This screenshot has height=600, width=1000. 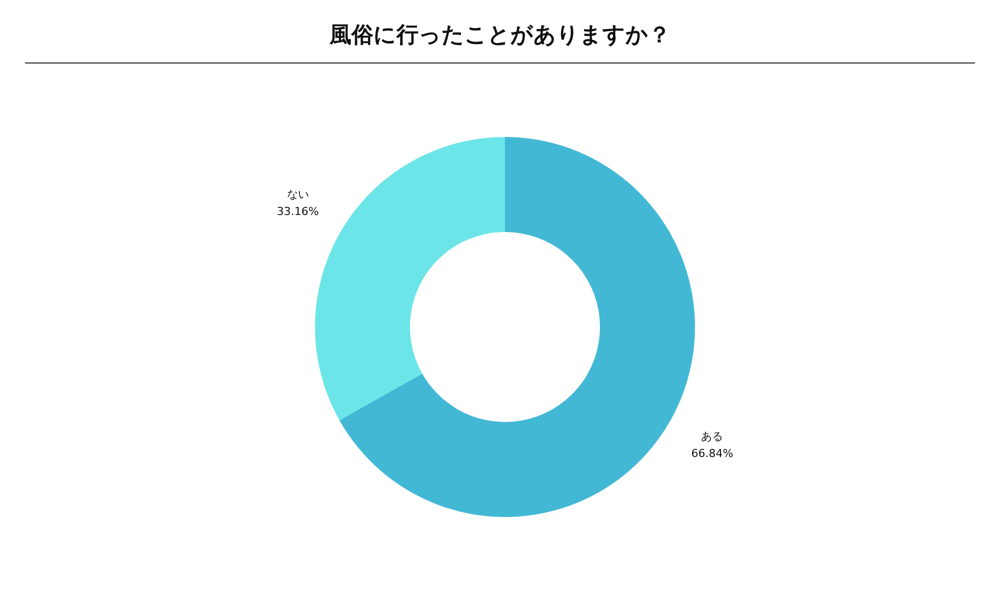 What do you see at coordinates (712, 453) in the screenshot?
I see `data-label: 66.84%` at bounding box center [712, 453].